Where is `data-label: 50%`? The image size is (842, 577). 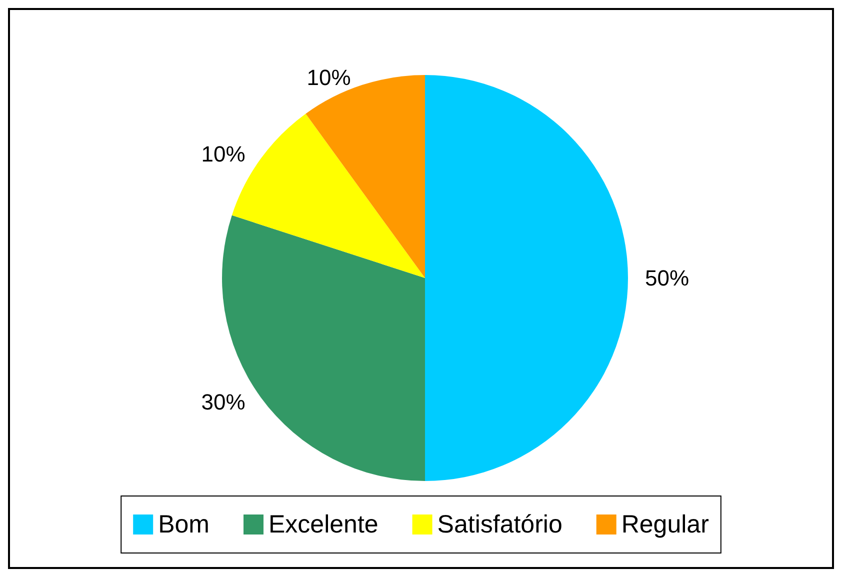 data-label: 50% is located at coordinates (667, 278).